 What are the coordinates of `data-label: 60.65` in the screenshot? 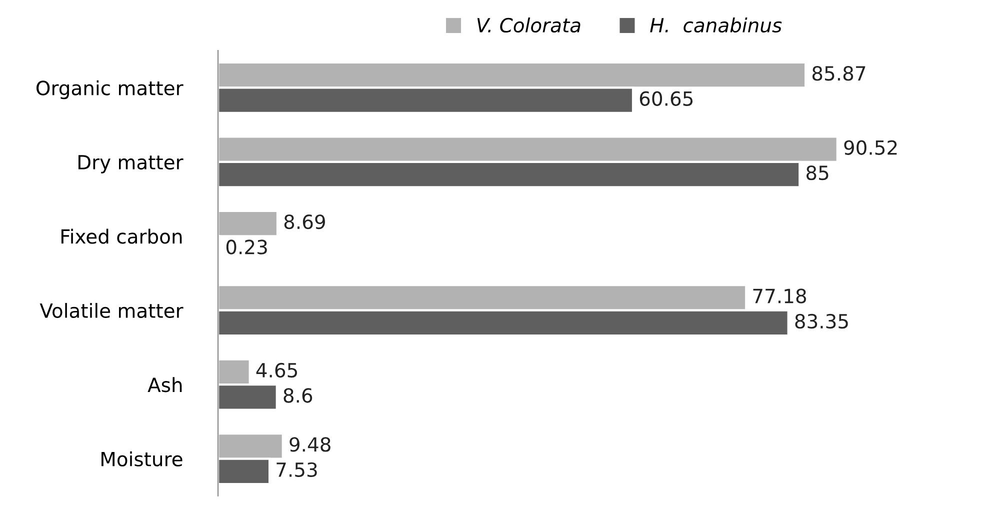 It's located at (666, 98).